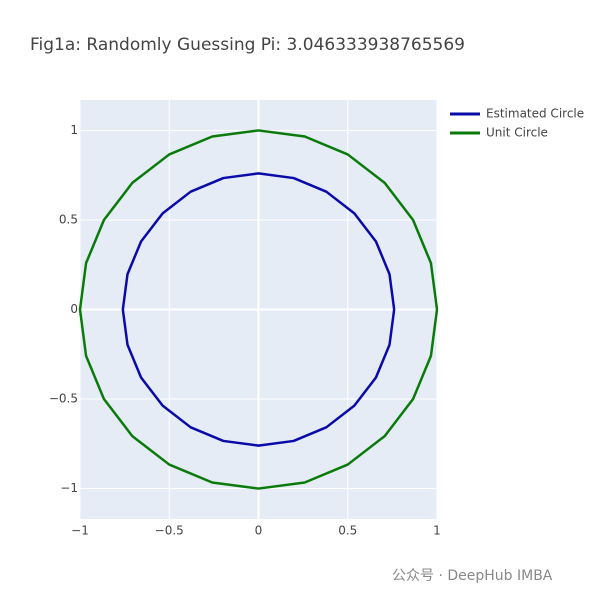 This screenshot has height=600, width=600. Describe the element at coordinates (259, 531) in the screenshot. I see `x-tick-label: 0` at that location.